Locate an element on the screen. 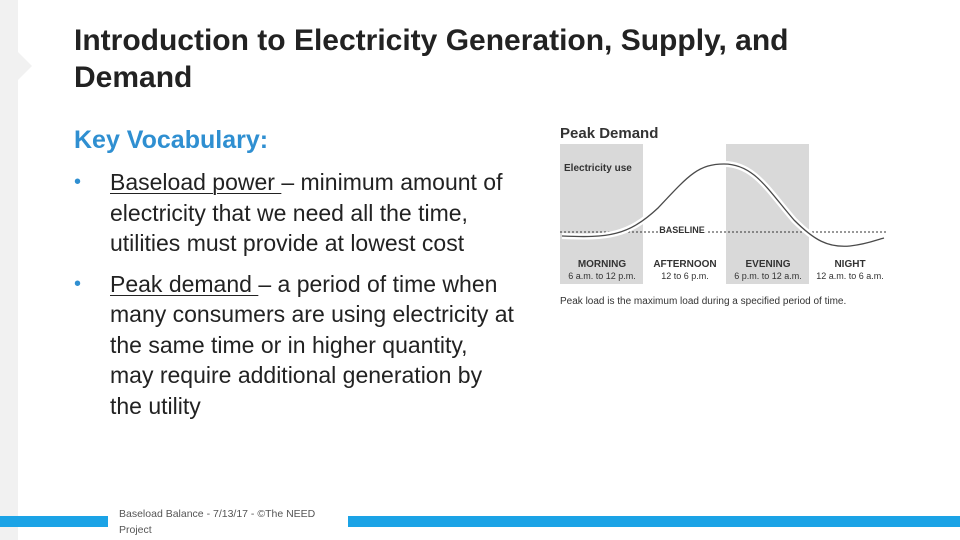 The height and width of the screenshot is (540, 960). footer-accent-bar-left is located at coordinates (54, 521).